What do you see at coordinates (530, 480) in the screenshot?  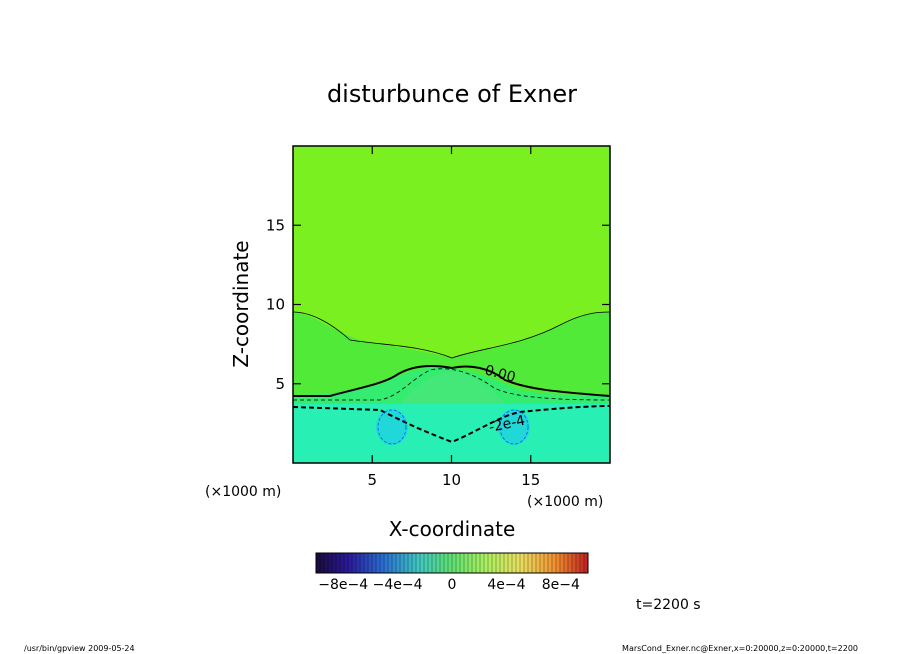 I see `x-tick-label: 15` at bounding box center [530, 480].